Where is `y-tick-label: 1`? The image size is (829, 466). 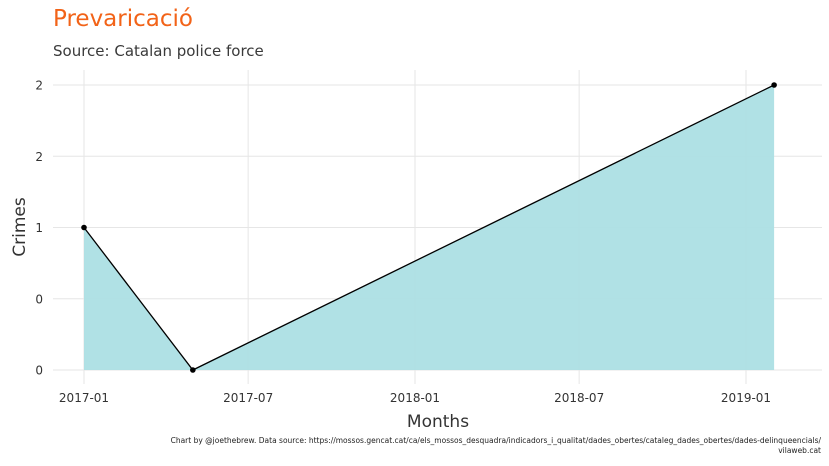
y-tick-label: 1 is located at coordinates (39, 228).